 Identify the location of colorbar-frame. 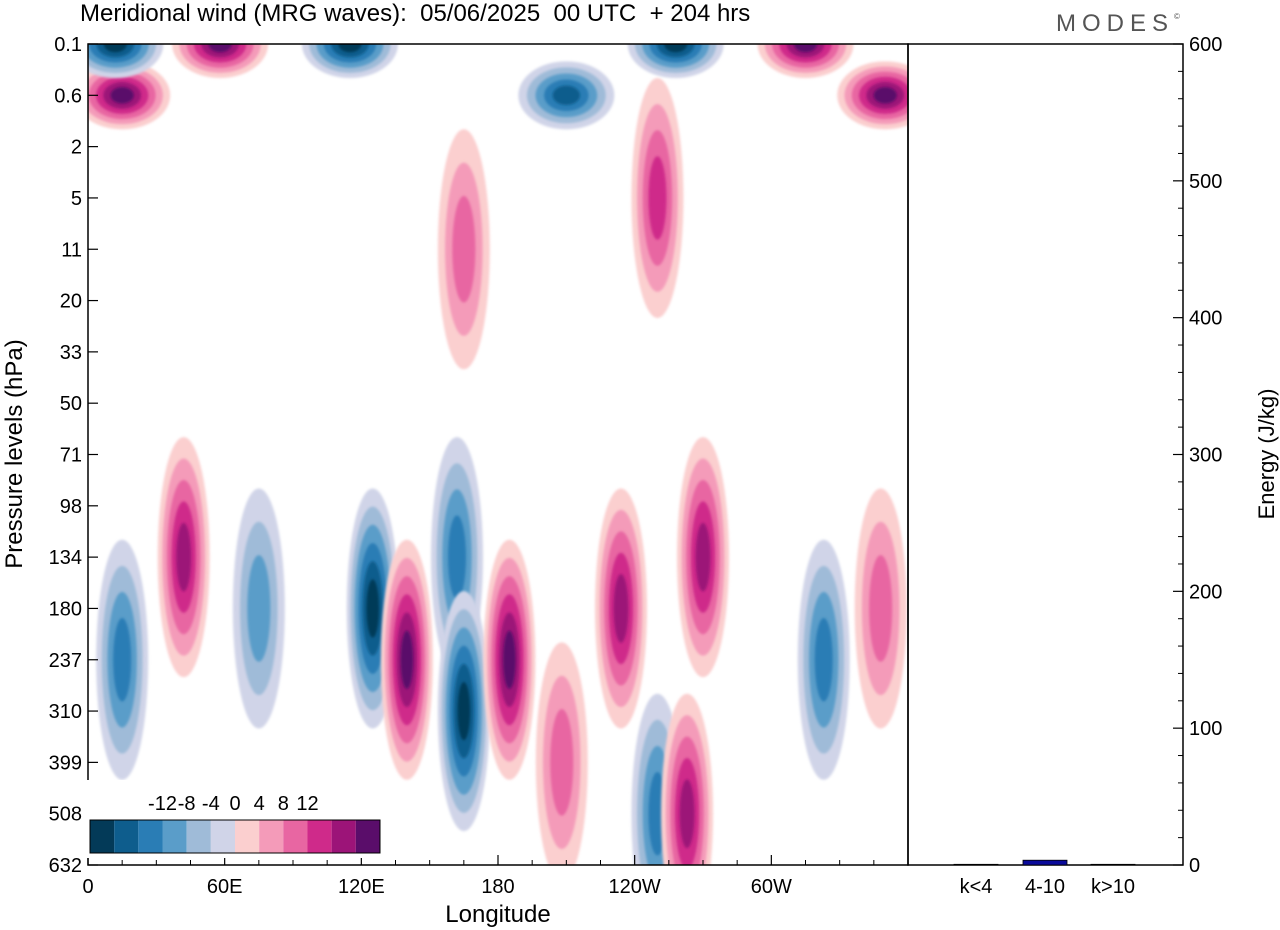
(235, 836).